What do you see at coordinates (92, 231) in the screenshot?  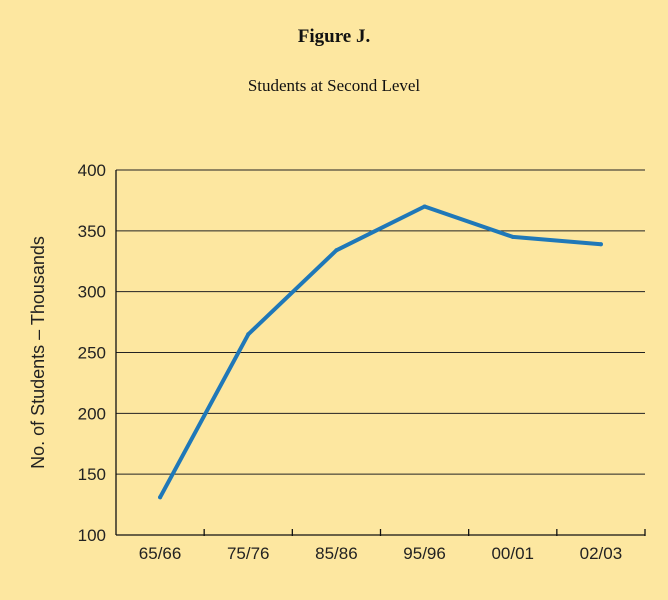 I see `y-tick-label: 350` at bounding box center [92, 231].